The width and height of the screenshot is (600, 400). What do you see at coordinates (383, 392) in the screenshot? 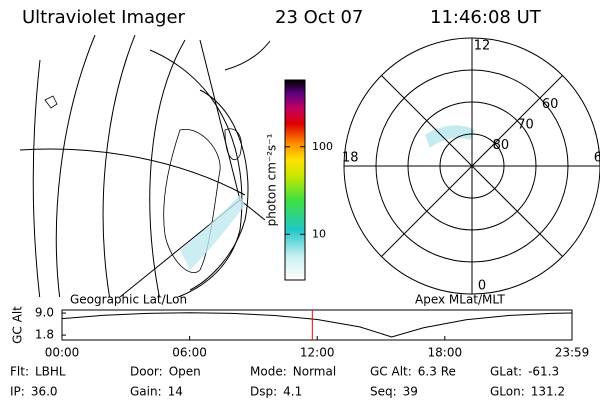
I see `footer-label: Seq:` at bounding box center [383, 392].